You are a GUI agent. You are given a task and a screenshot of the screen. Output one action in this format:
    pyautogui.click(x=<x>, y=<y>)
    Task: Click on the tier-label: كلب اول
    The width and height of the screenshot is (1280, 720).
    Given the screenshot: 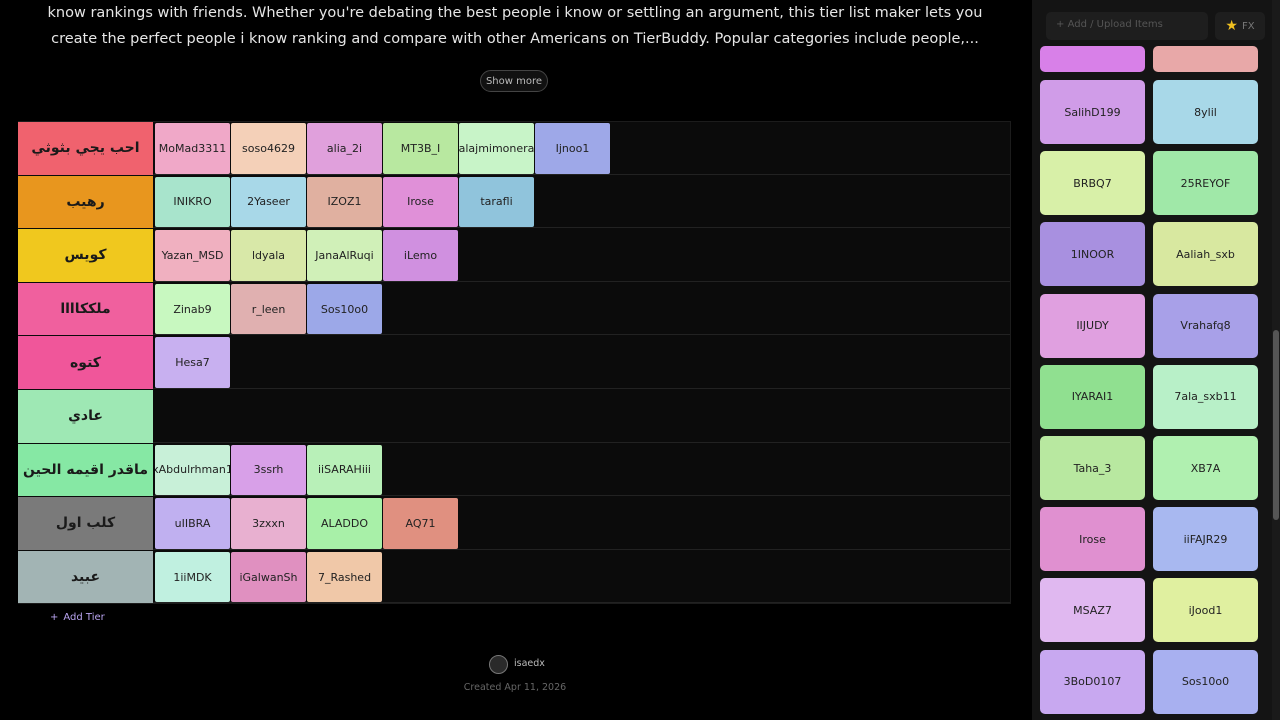 What is the action you would take?
    pyautogui.click(x=85, y=523)
    